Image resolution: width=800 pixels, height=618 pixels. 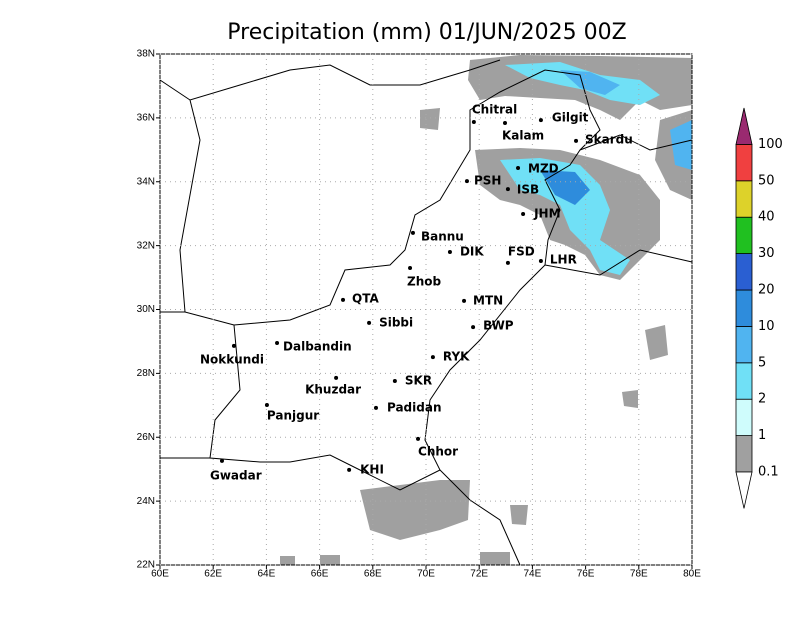 I want to click on x-tick-label: 74E, so click(x=533, y=574).